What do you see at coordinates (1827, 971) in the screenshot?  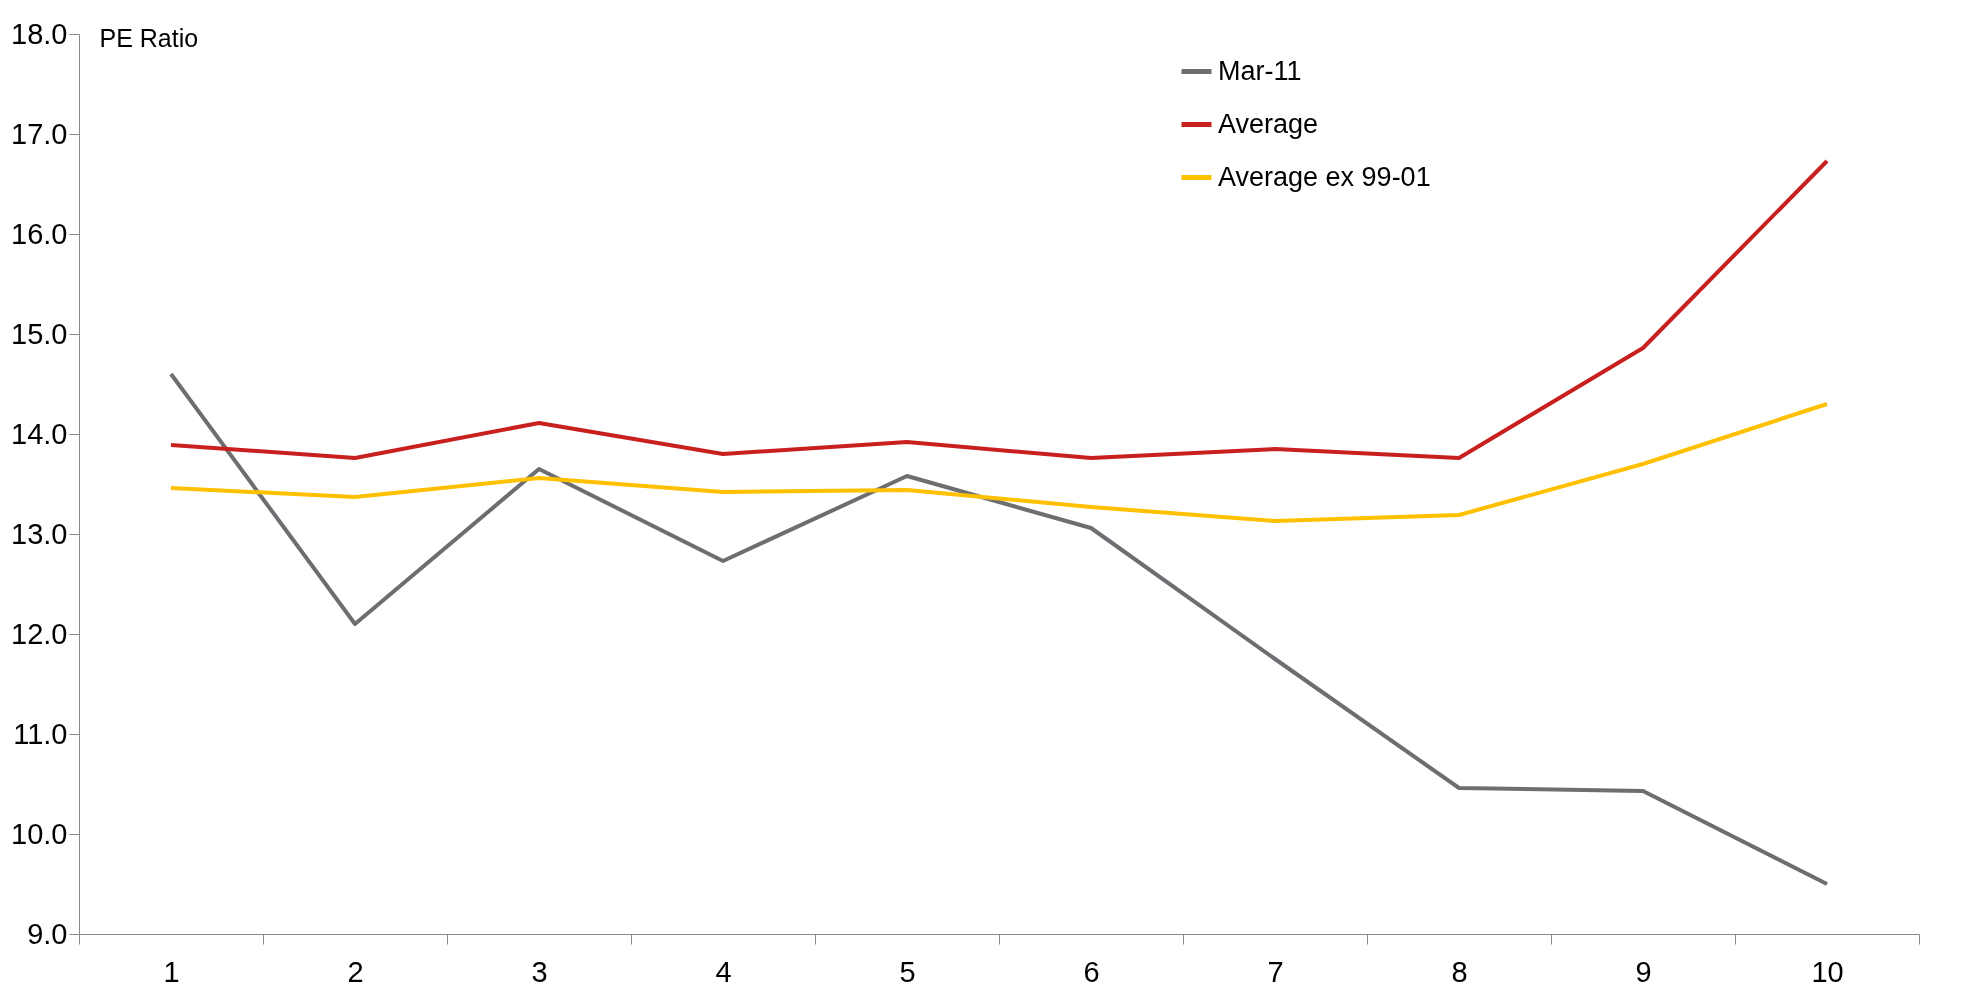 I see `x-tick-label: 10` at bounding box center [1827, 971].